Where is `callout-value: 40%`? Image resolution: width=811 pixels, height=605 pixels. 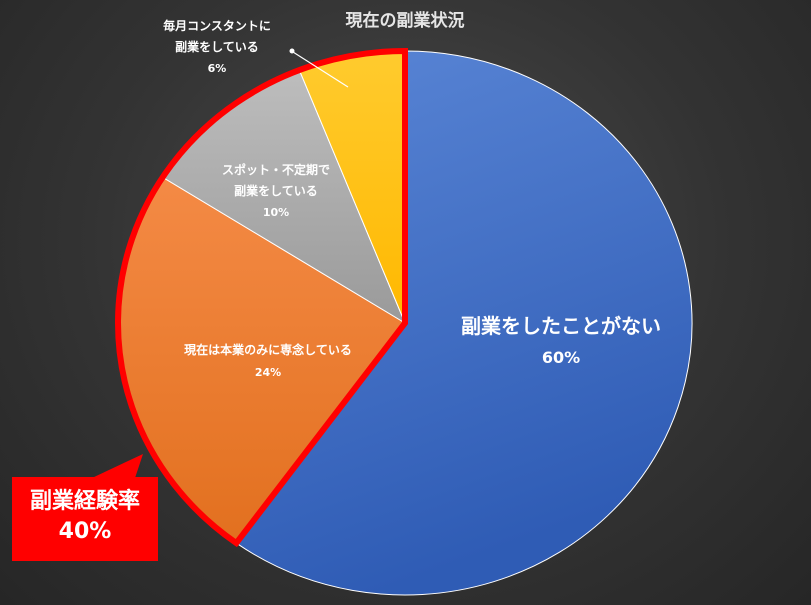
callout-value: 40% is located at coordinates (85, 531).